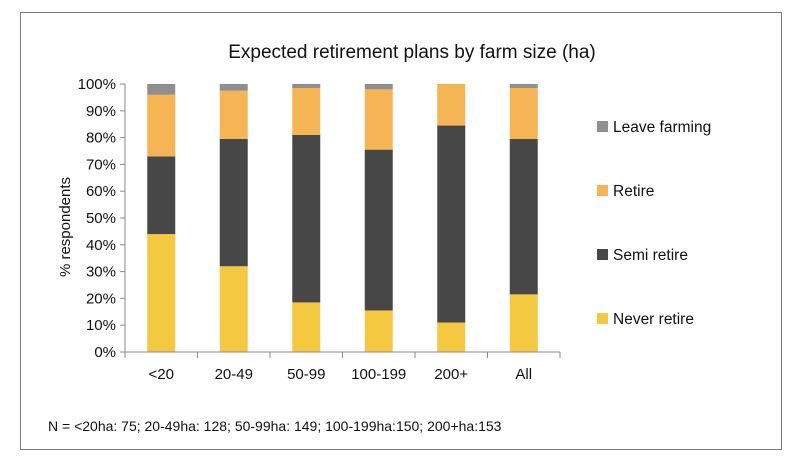 This screenshot has height=472, width=804. Describe the element at coordinates (101, 218) in the screenshot. I see `y-tick-label: 50%` at that location.